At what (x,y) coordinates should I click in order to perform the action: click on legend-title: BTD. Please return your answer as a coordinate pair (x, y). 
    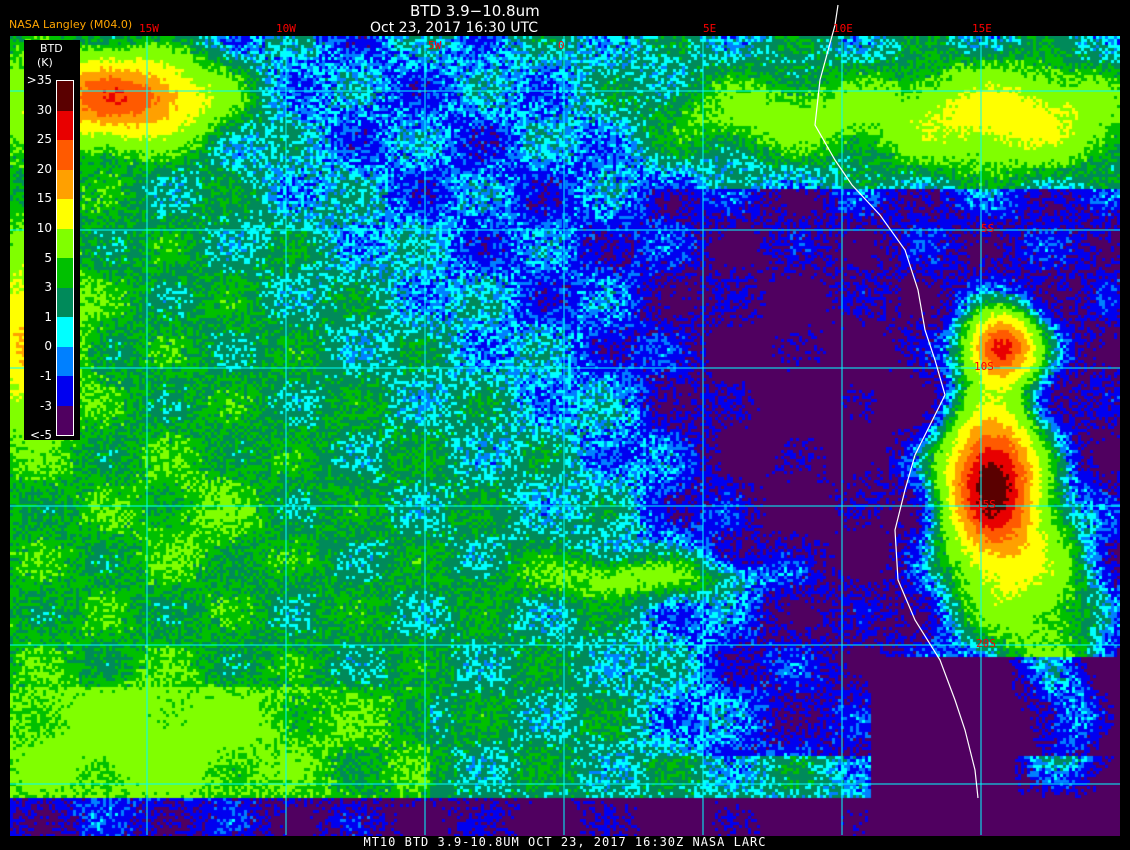
    Looking at the image, I should click on (51, 48).